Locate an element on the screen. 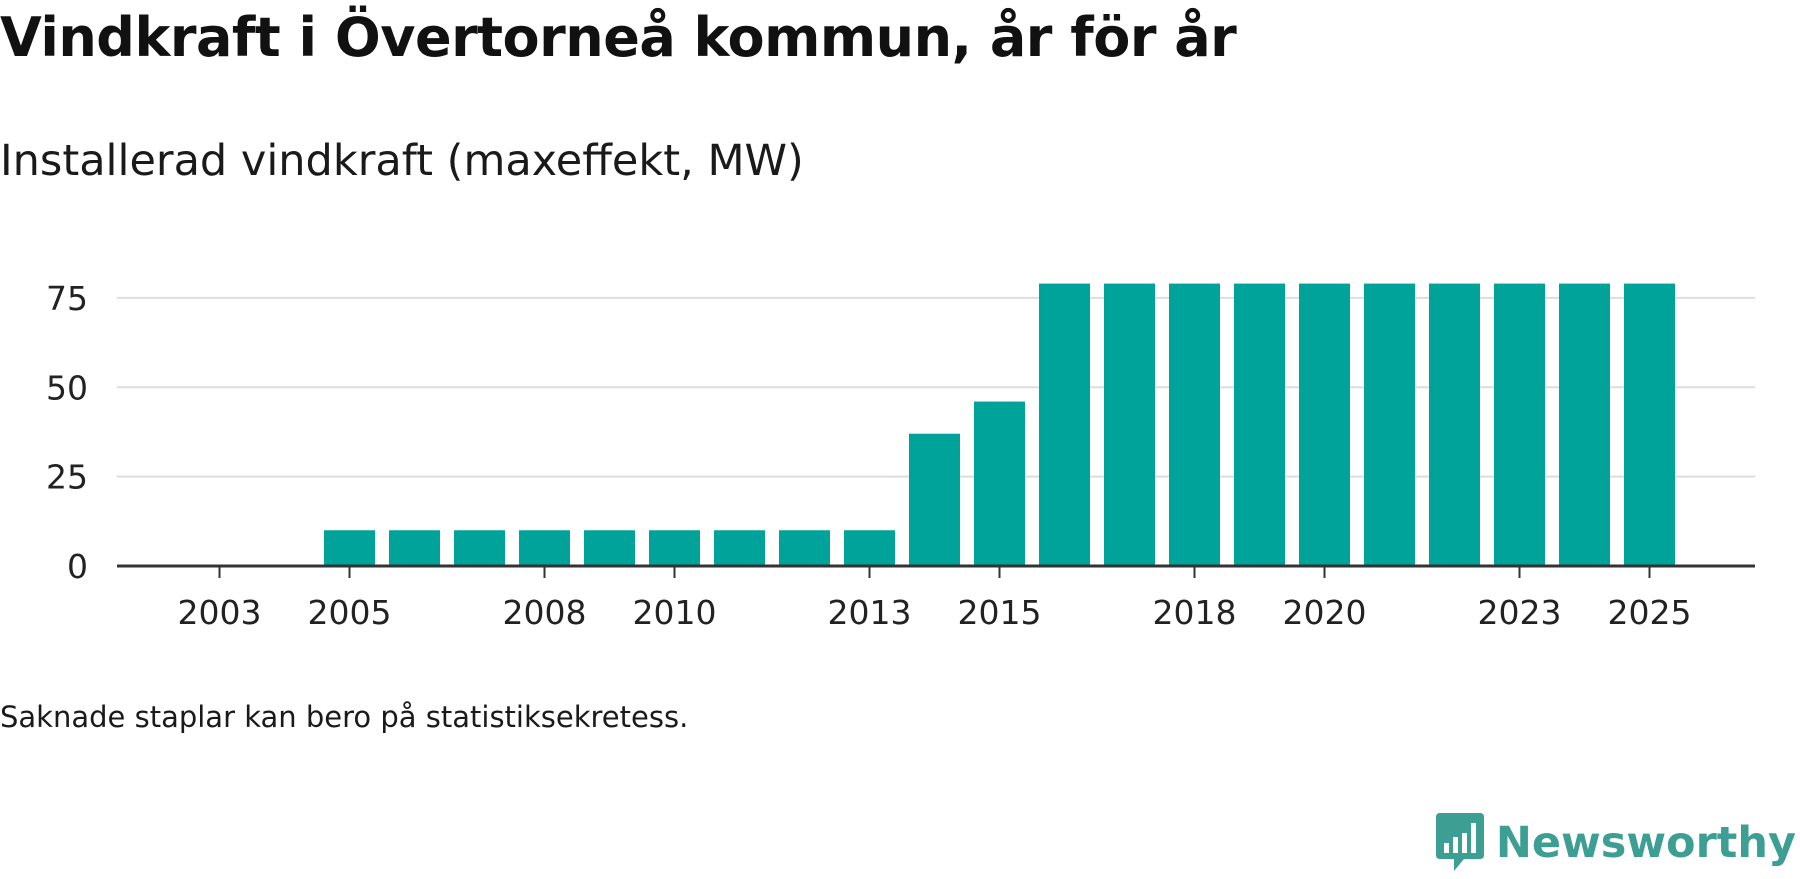  newsworthy-logo-icon is located at coordinates (1459, 842).